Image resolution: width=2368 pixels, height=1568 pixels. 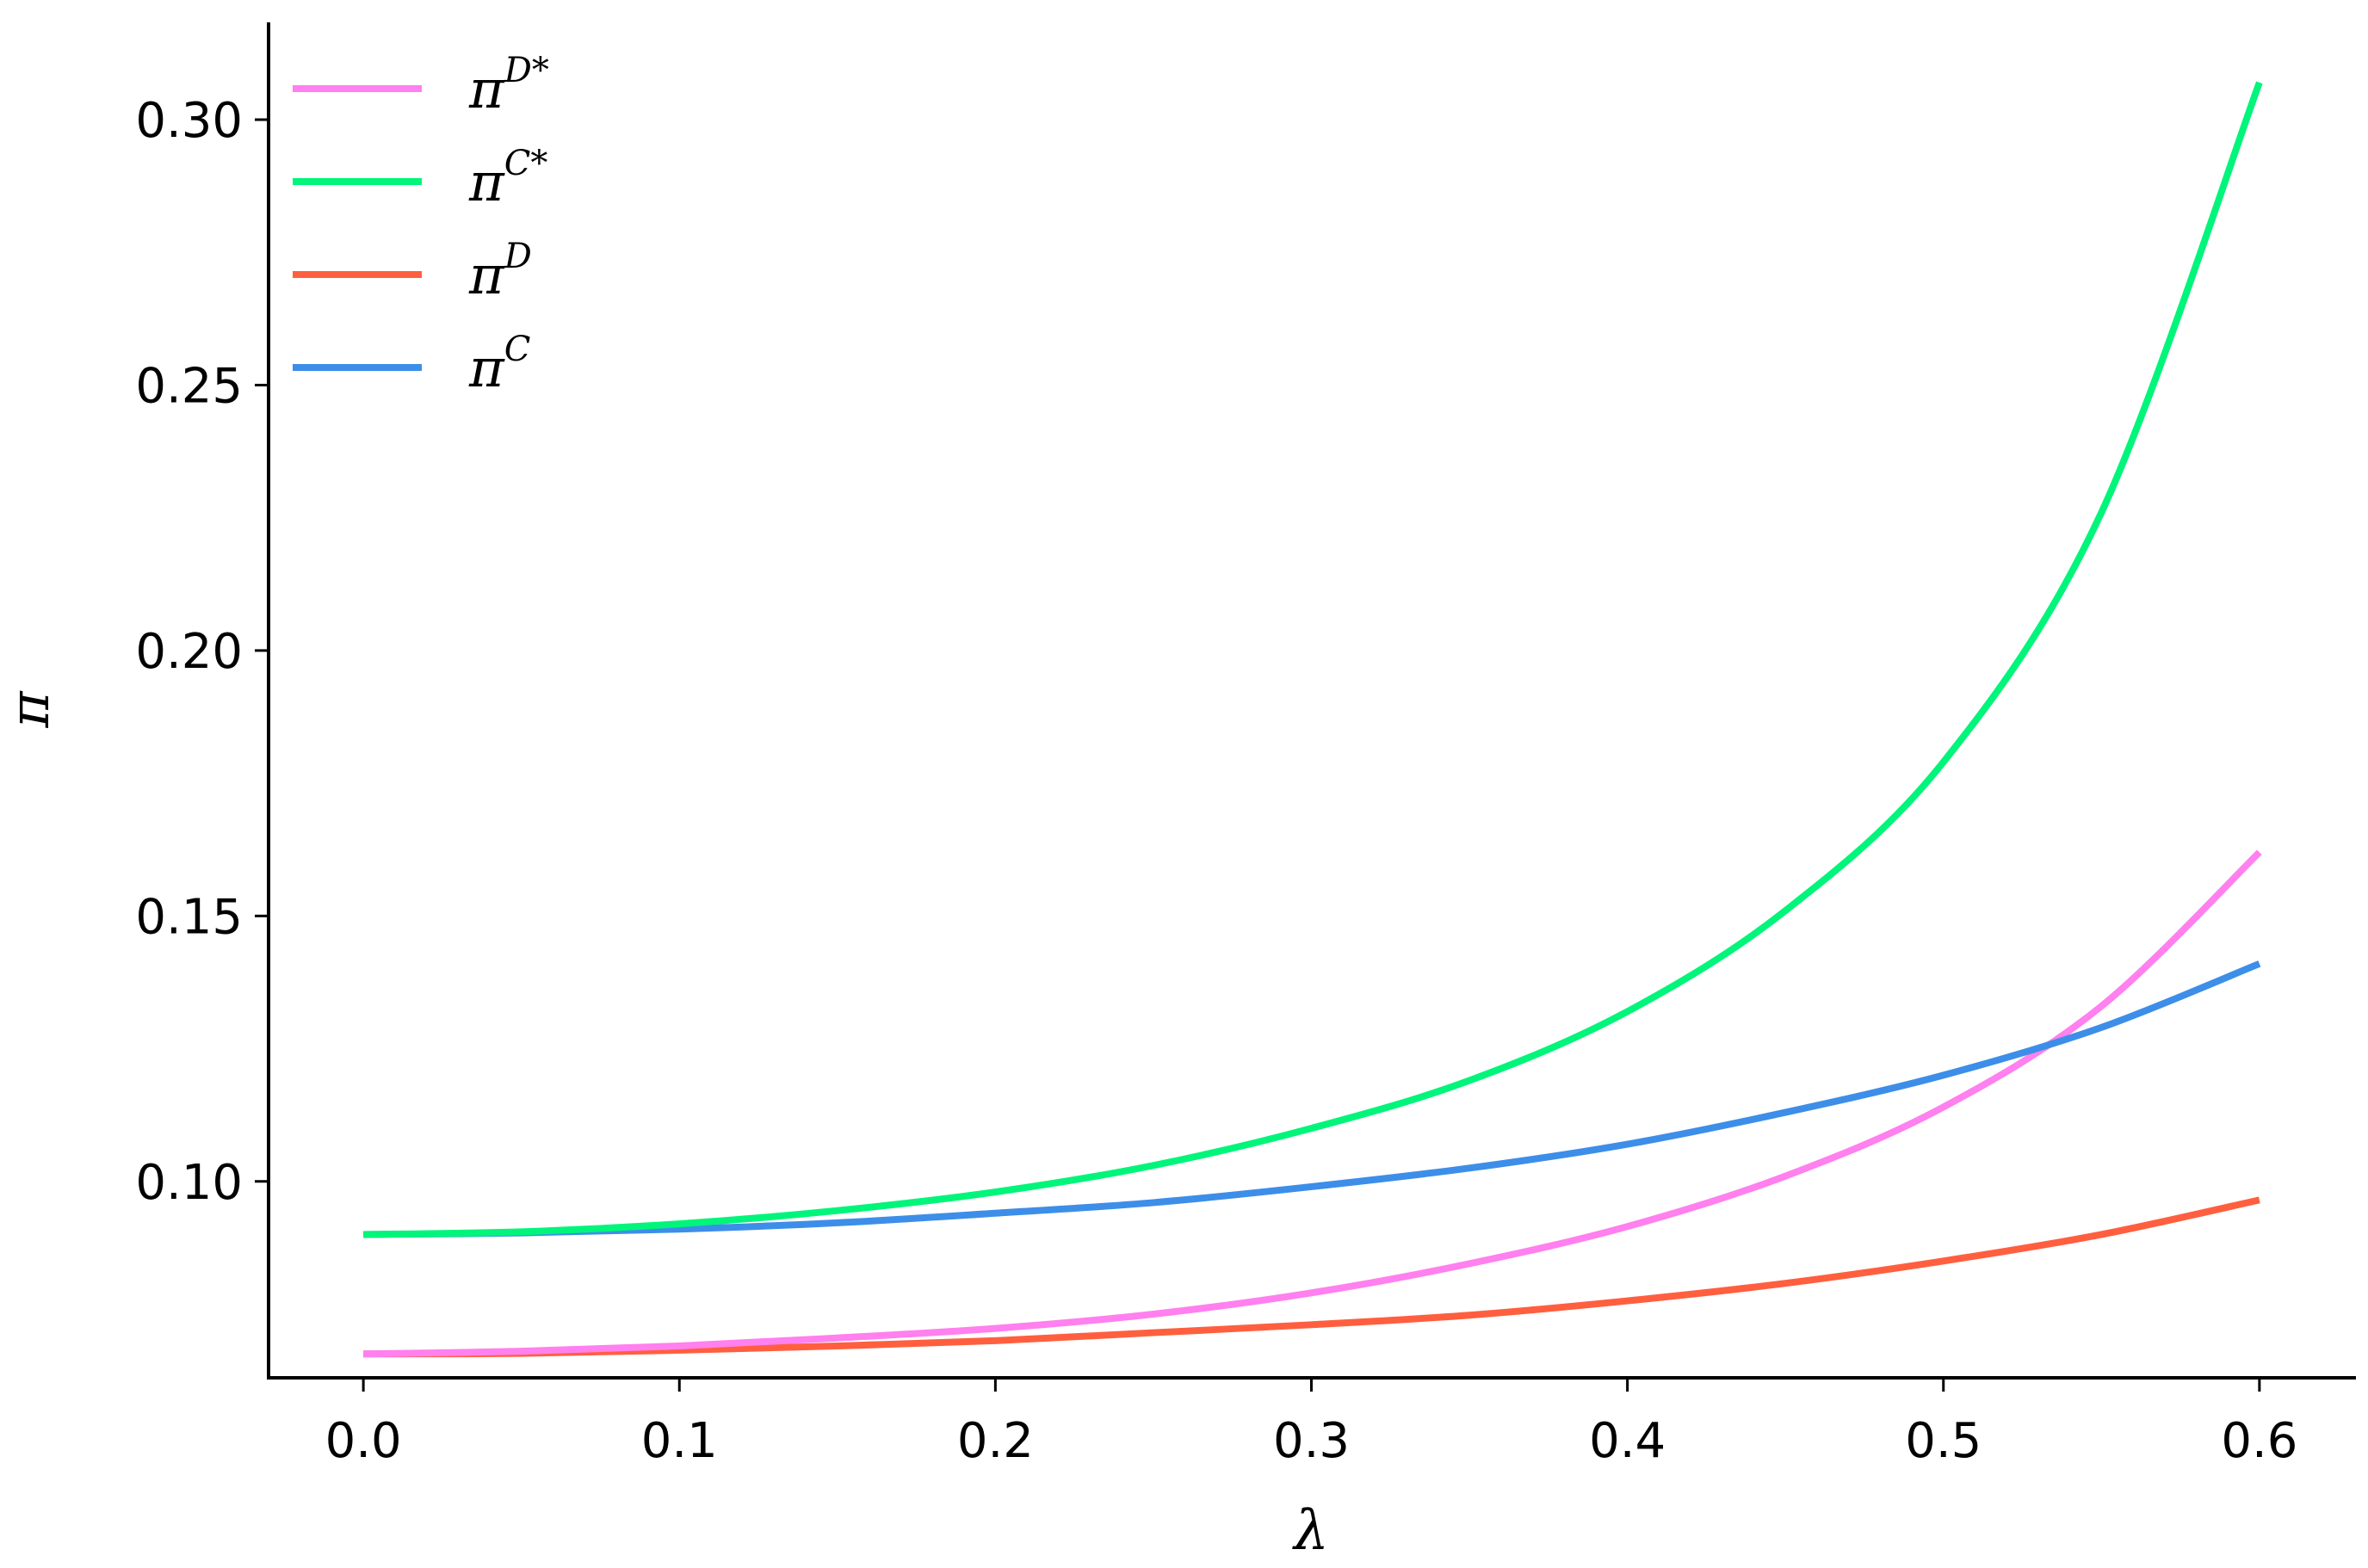 I want to click on legend-label: πD, so click(x=500, y=271).